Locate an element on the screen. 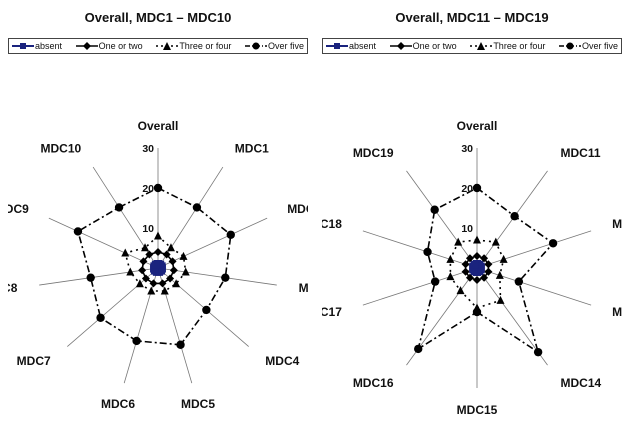 The width and height of the screenshot is (627, 441). point-three-or-four-mdc10 is located at coordinates (145, 247).